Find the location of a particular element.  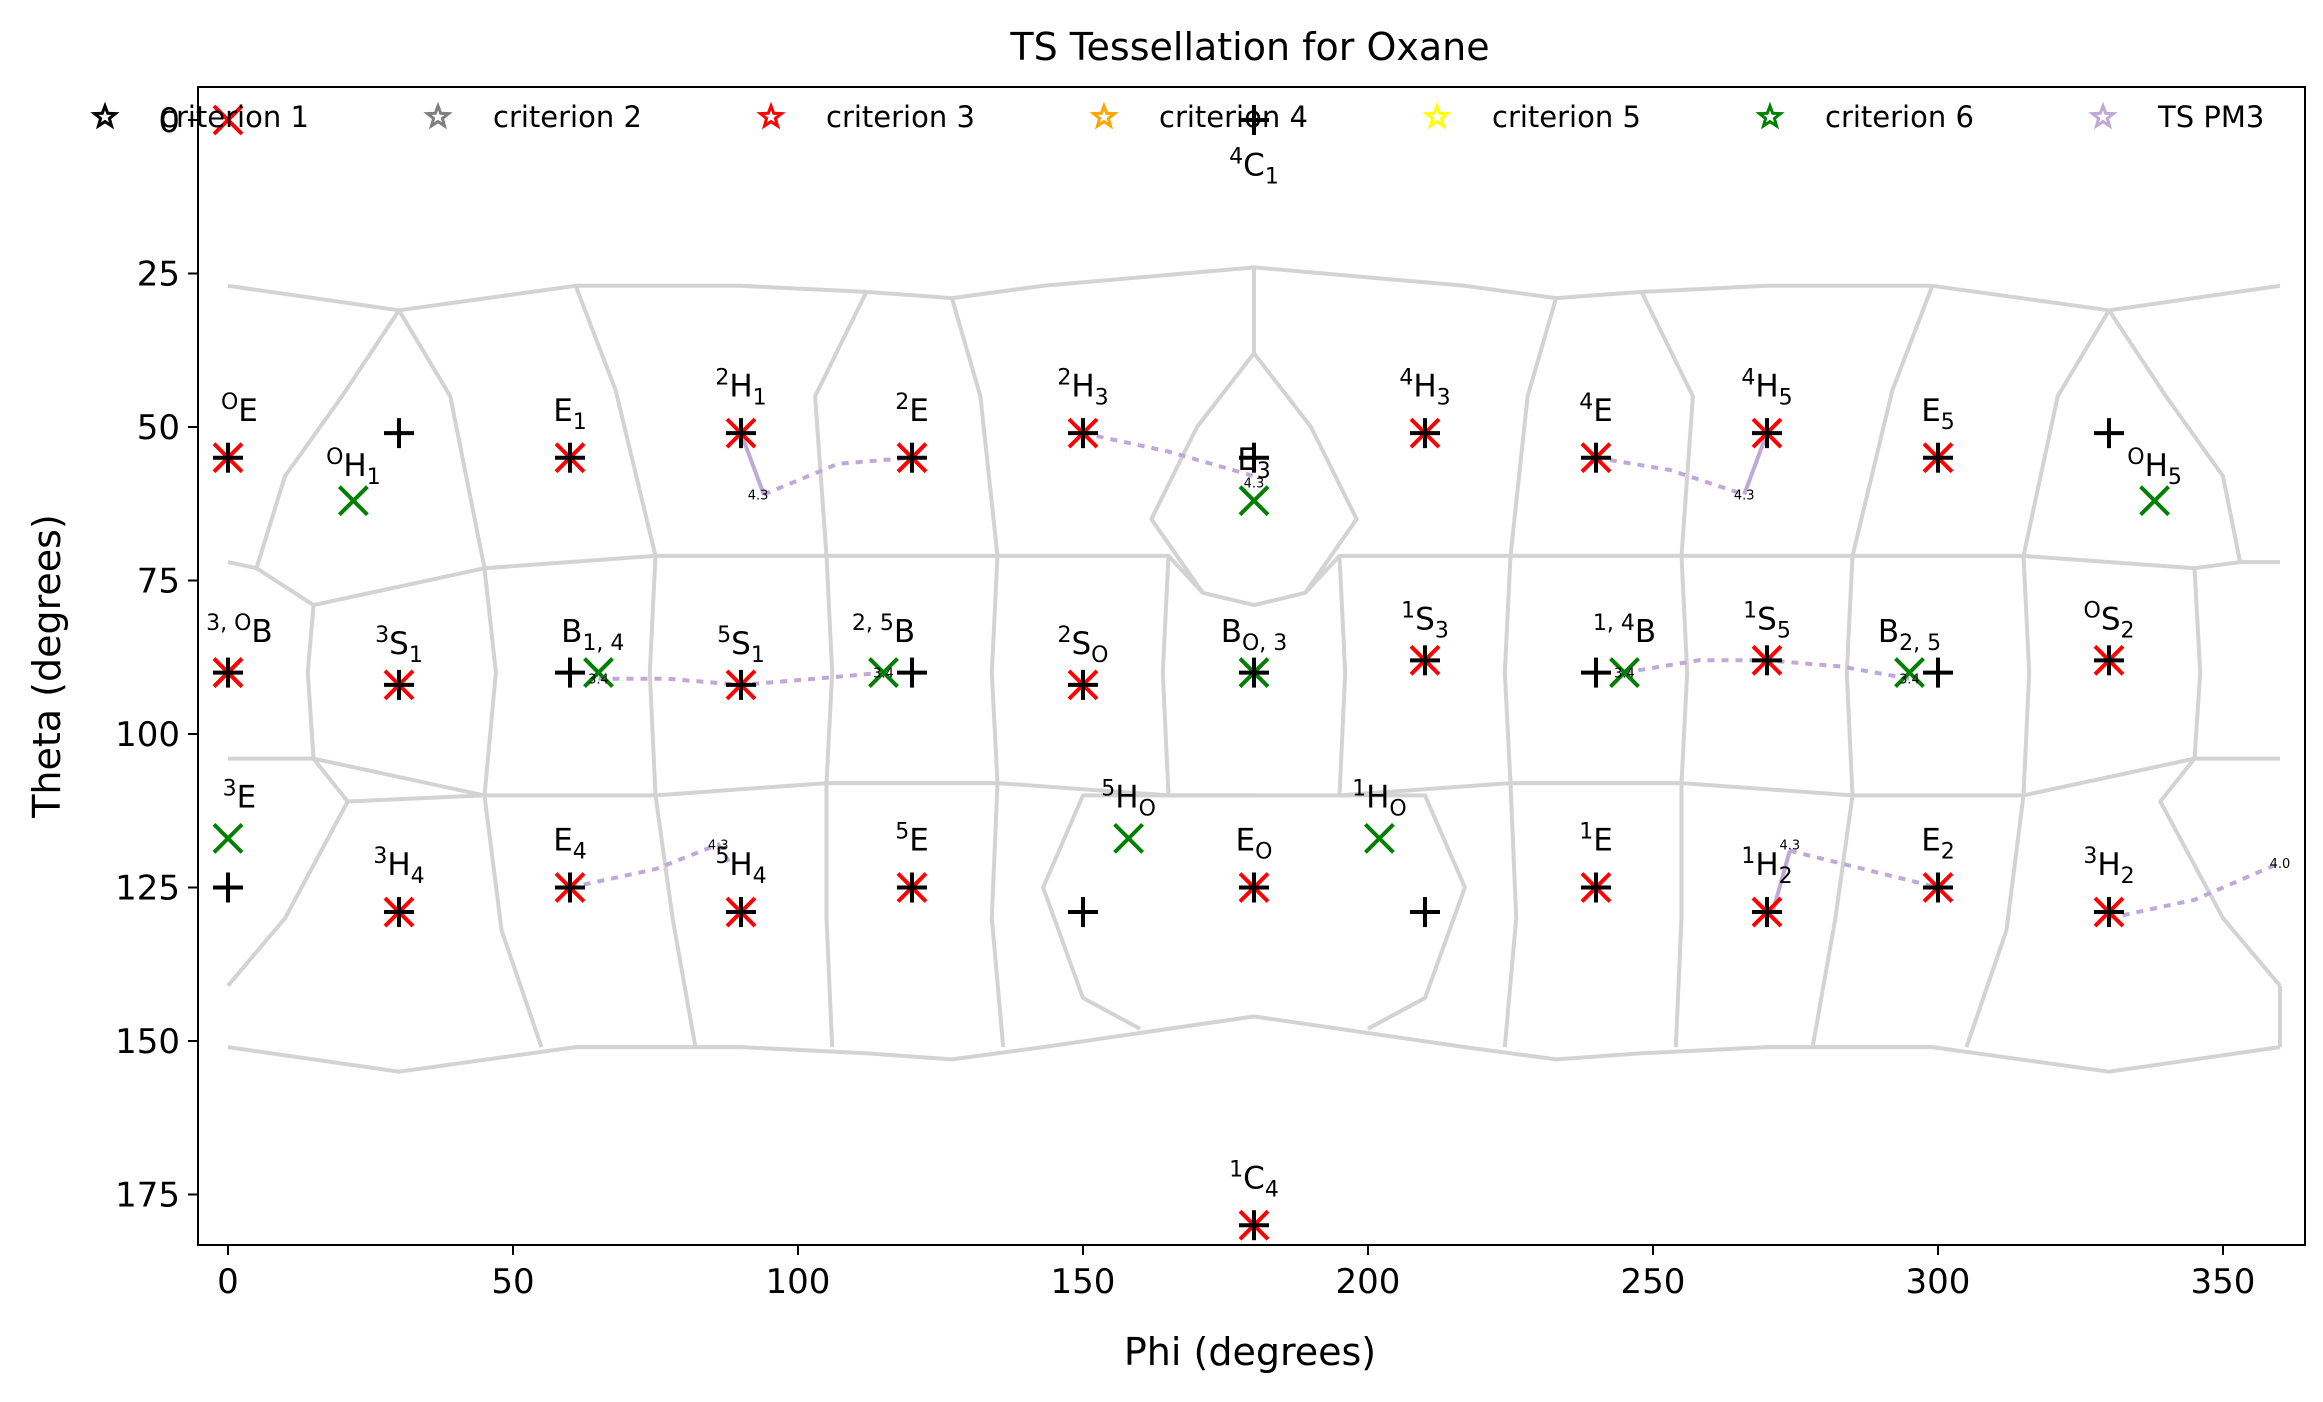

x-tick-label: 350 is located at coordinates (2223, 1282).